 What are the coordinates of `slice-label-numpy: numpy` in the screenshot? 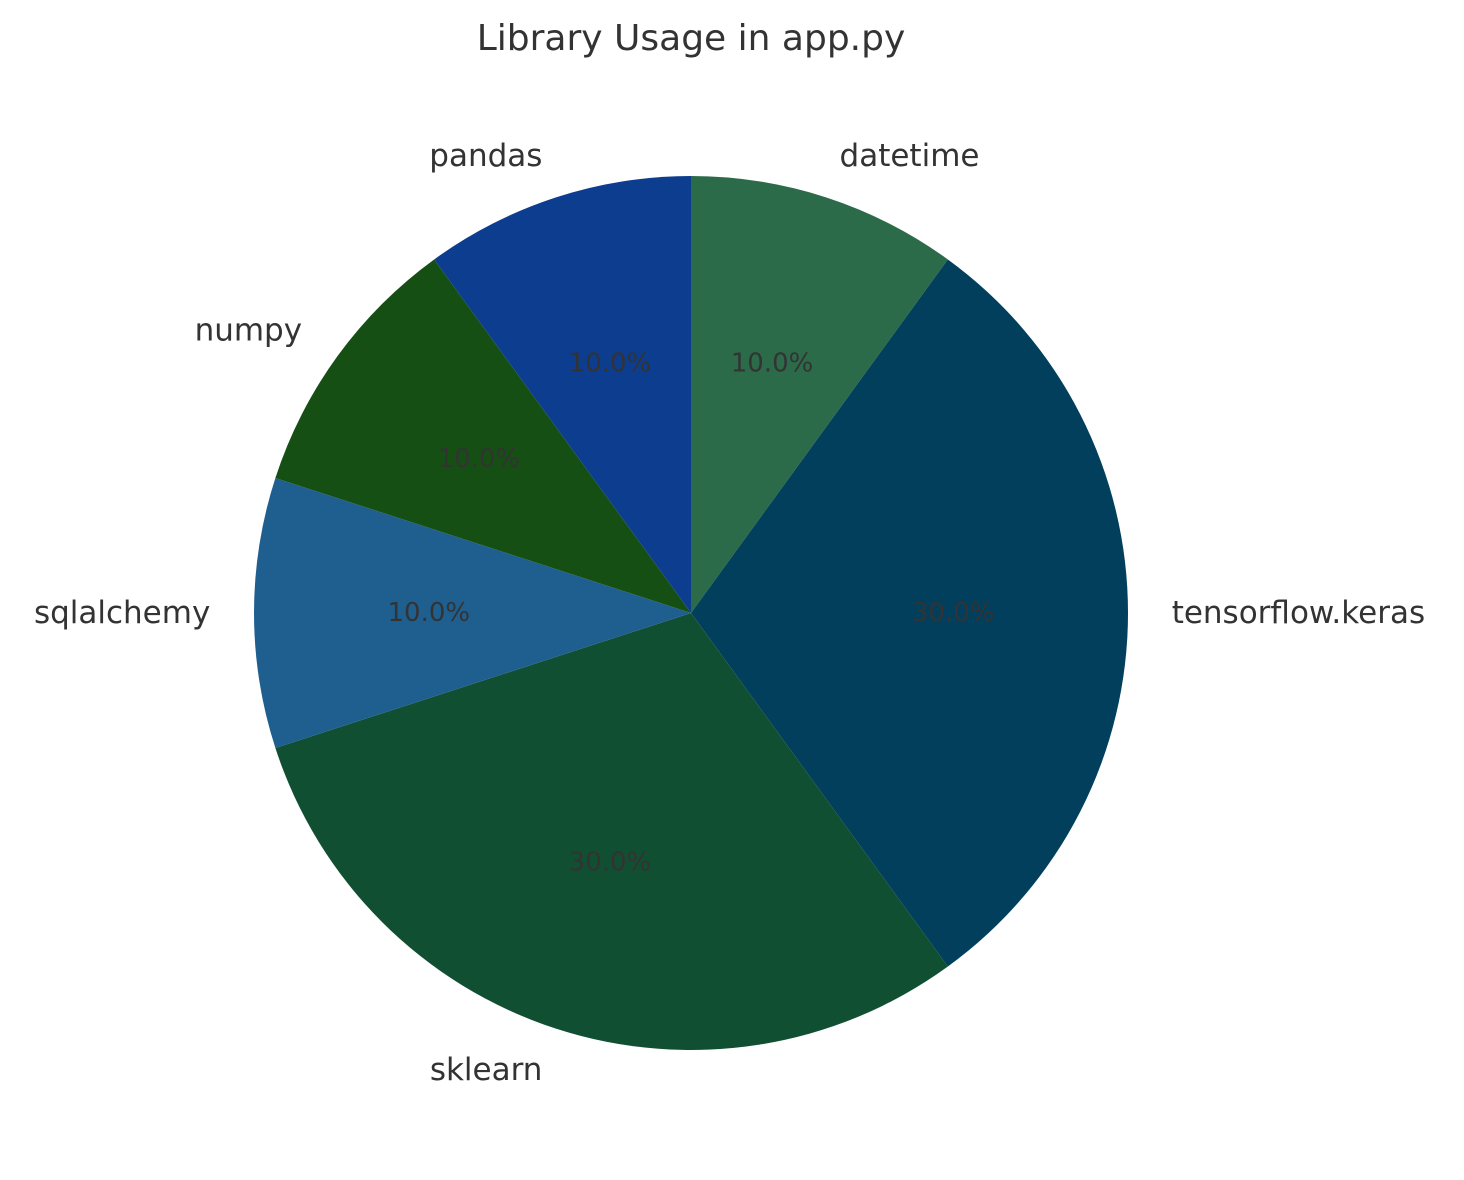 It's located at (249, 330).